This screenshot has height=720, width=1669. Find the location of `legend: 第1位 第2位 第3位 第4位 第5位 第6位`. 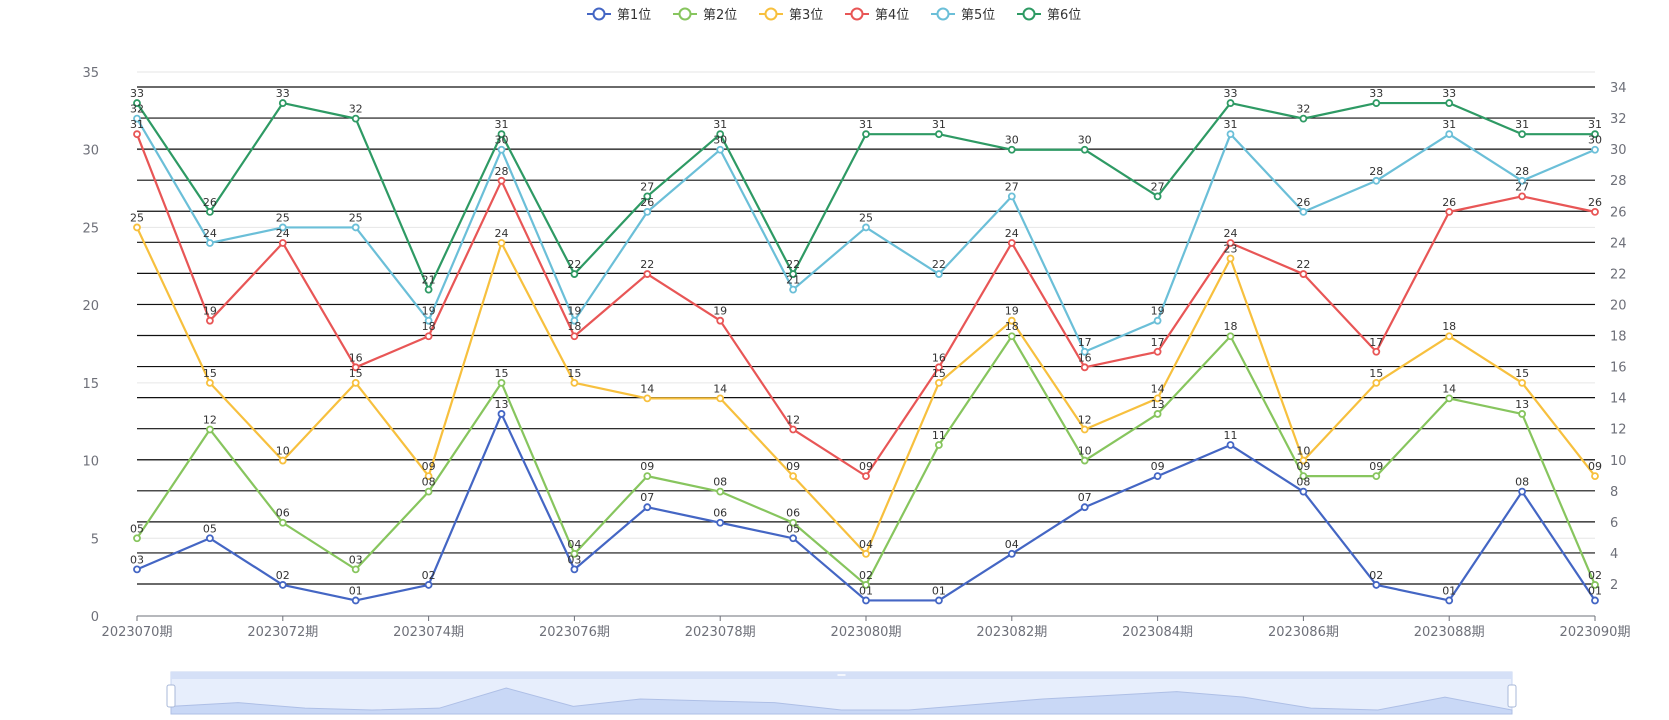

legend: 第1位 第2位 第3位 第4位 第5位 第6位 is located at coordinates (834, 15).